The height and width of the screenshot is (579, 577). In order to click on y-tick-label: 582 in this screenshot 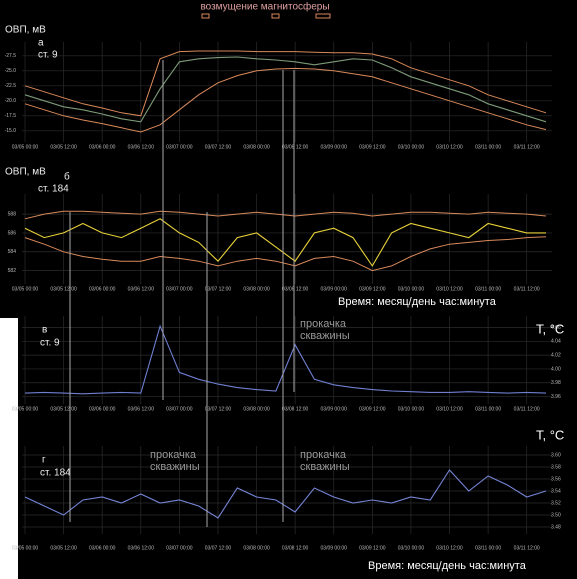, I will do `click(12, 271)`.